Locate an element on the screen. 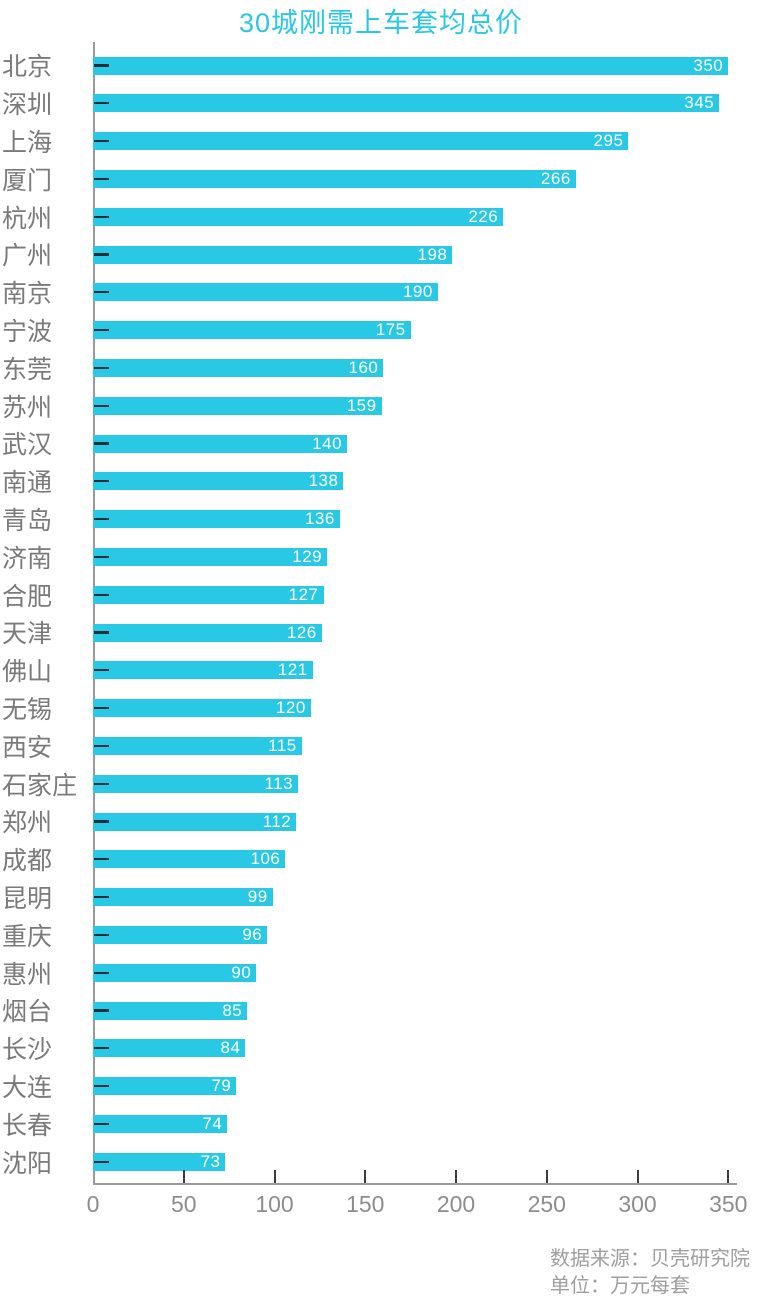 The width and height of the screenshot is (762, 1305). city-label: 西安 is located at coordinates (27, 747).